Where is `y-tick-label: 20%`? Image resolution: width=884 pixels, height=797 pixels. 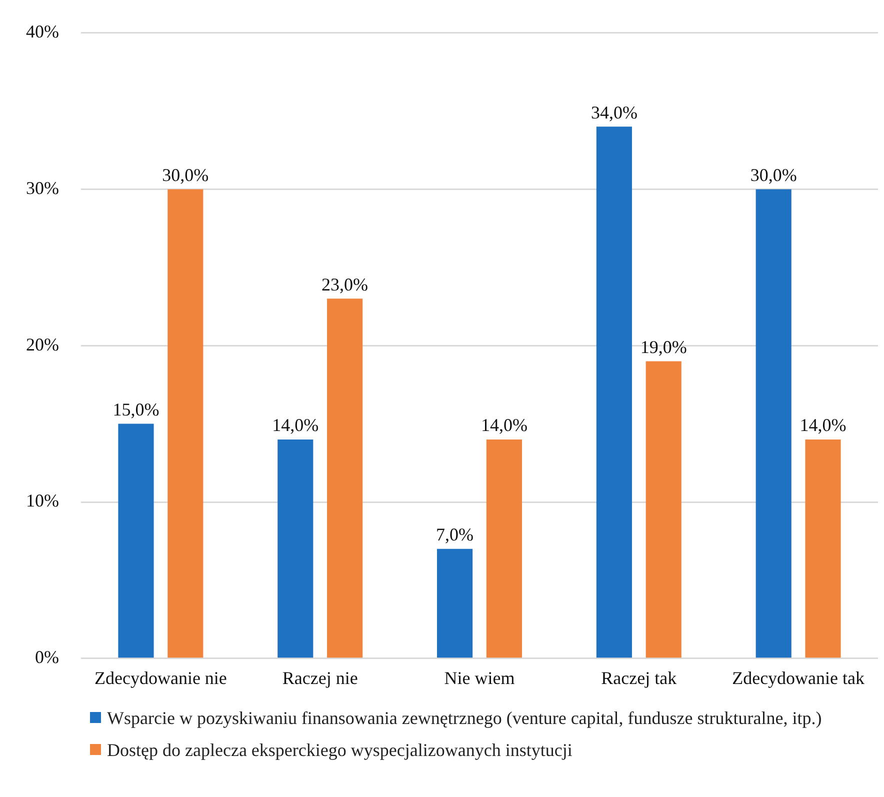
y-tick-label: 20% is located at coordinates (42, 344).